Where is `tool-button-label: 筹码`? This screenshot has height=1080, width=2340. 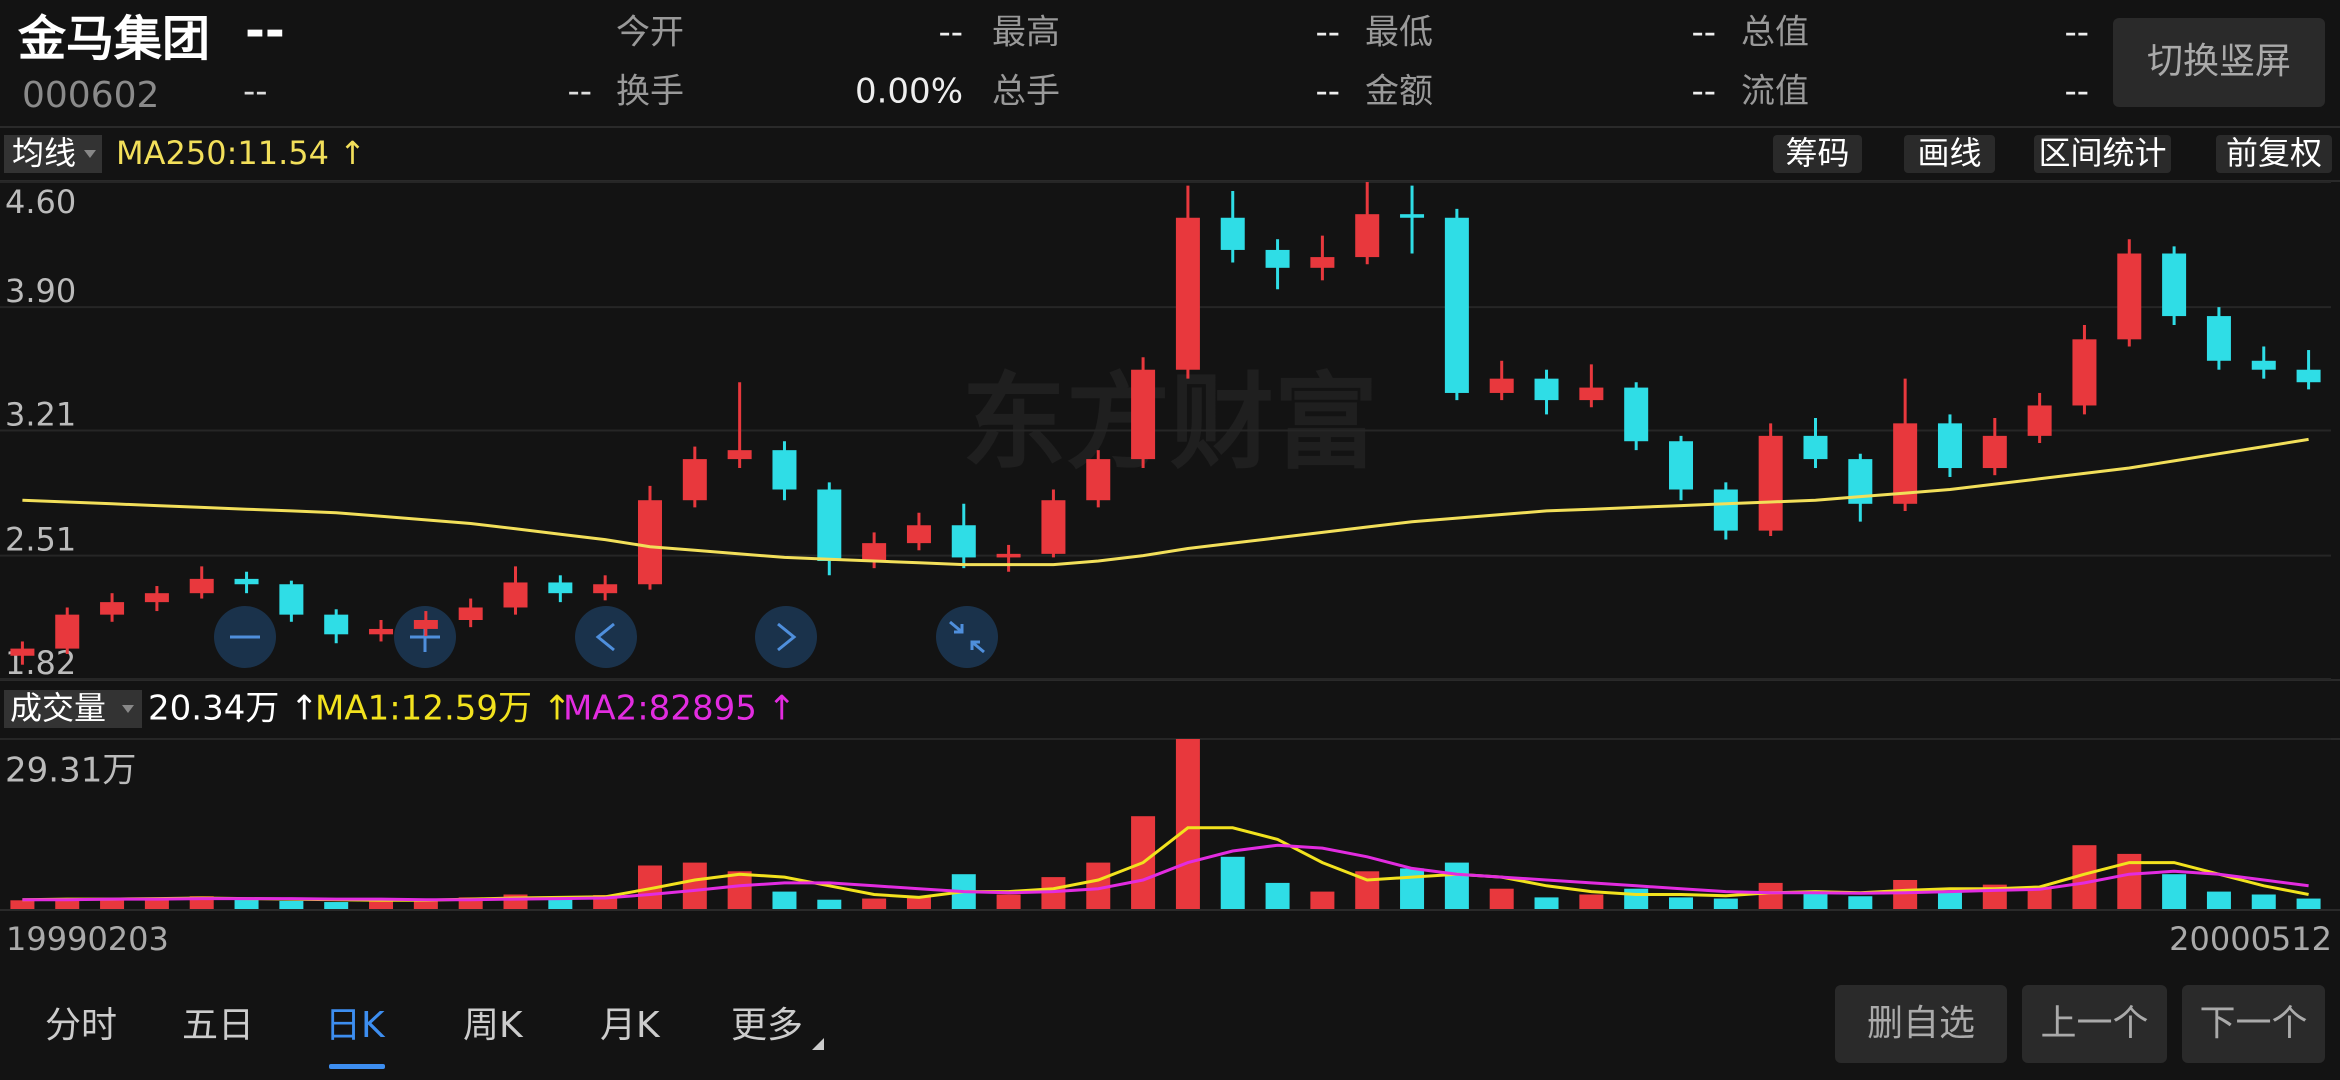
tool-button-label: 筹码 is located at coordinates (1817, 153).